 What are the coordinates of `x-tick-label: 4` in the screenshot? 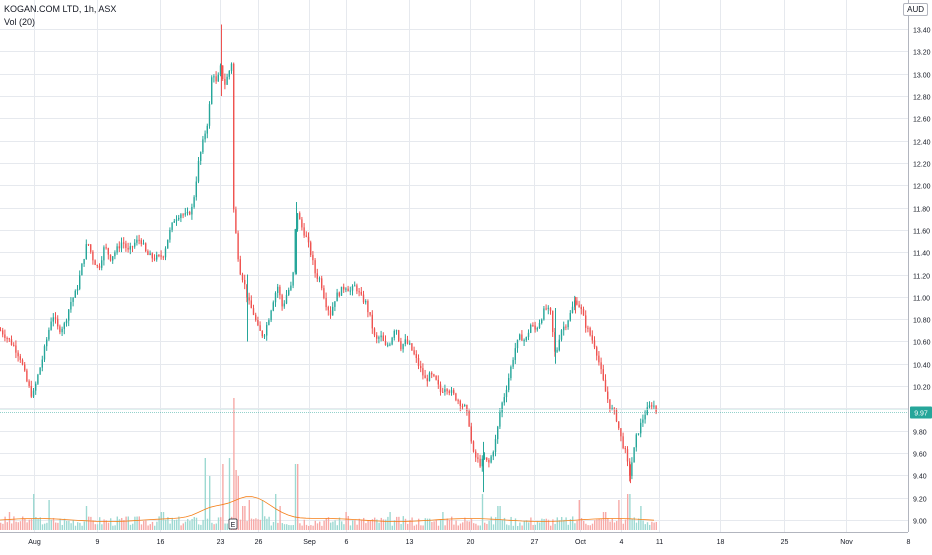 It's located at (622, 542).